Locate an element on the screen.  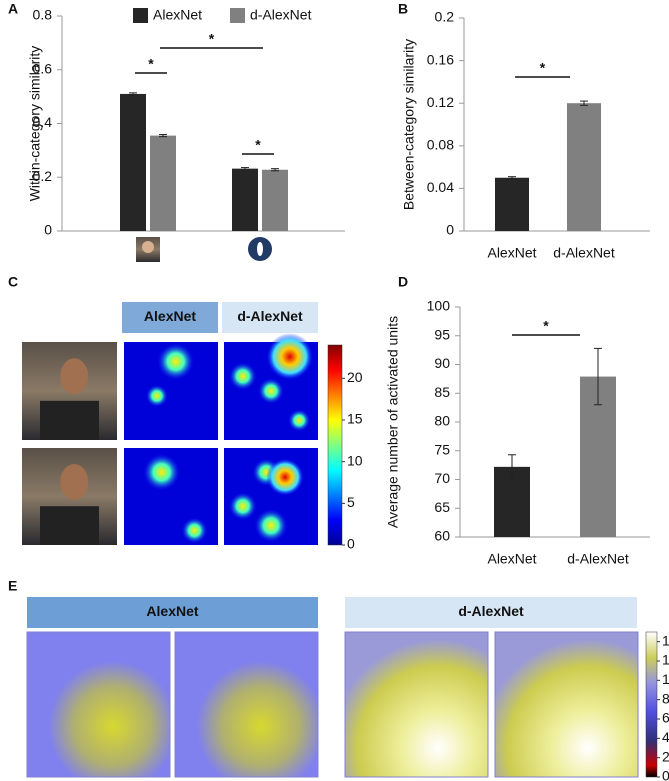
legend-label: d-AlexNet is located at coordinates (281, 15).